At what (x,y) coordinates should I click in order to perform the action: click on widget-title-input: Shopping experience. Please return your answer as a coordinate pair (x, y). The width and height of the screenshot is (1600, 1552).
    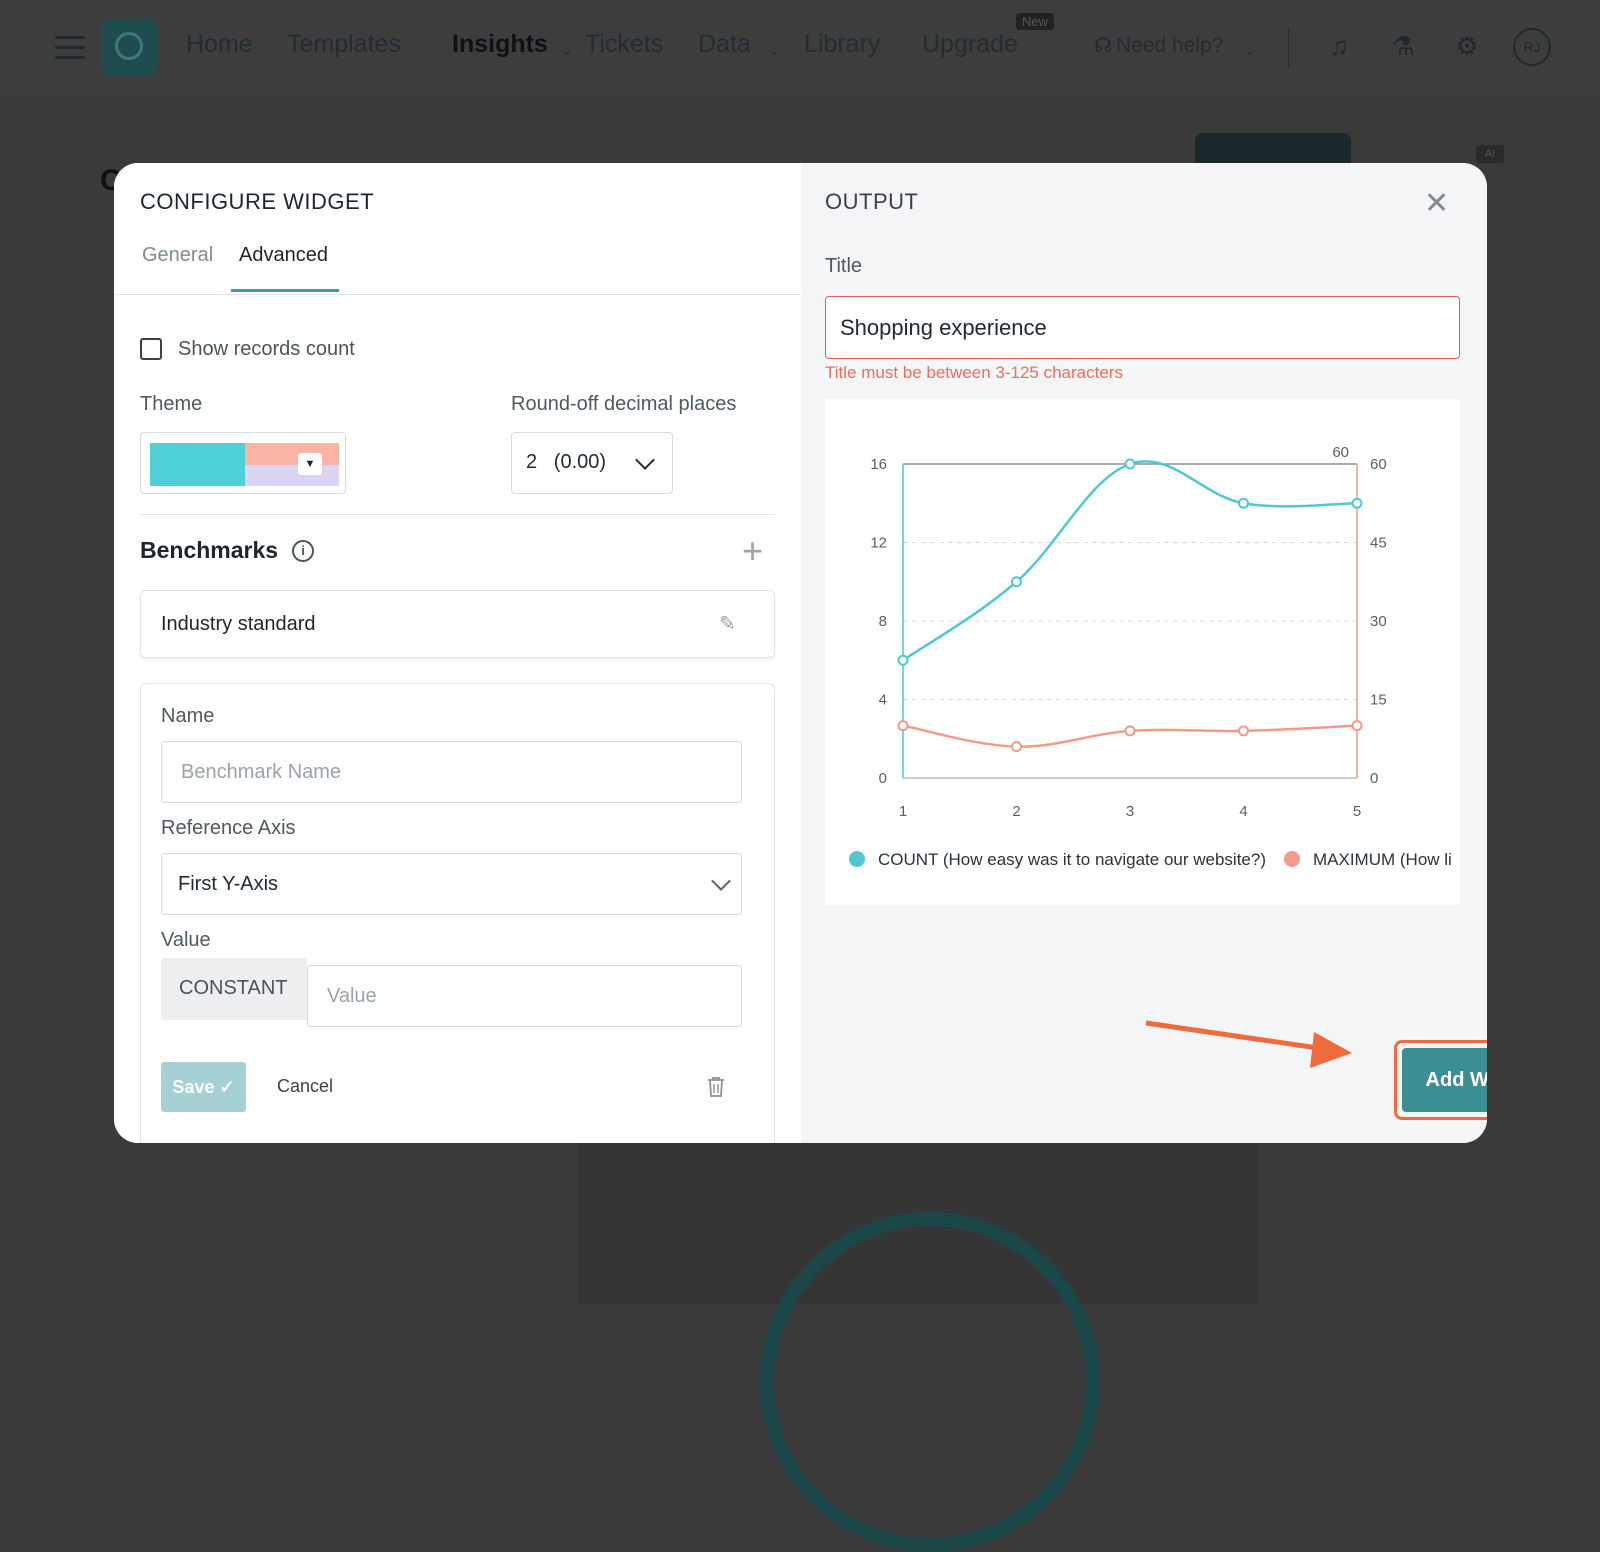
    Looking at the image, I should click on (1142, 327).